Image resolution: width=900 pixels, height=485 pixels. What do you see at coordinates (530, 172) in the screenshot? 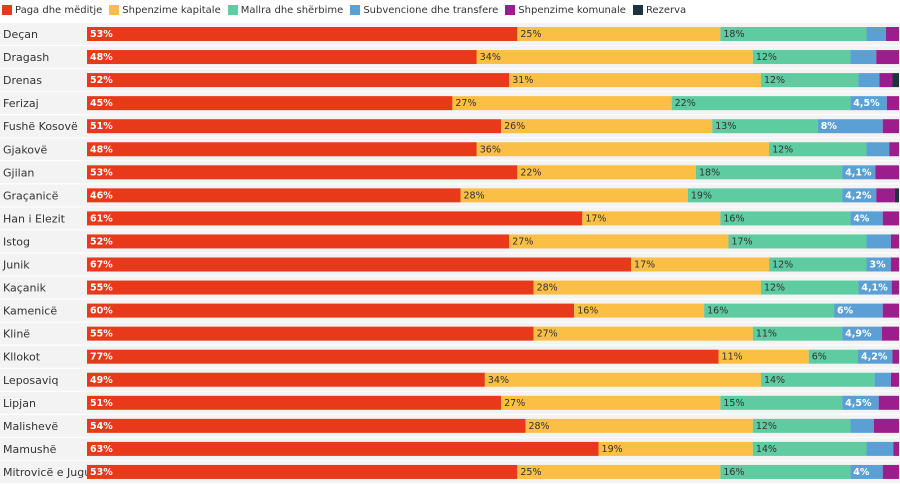
I see `data-label: 22%` at bounding box center [530, 172].